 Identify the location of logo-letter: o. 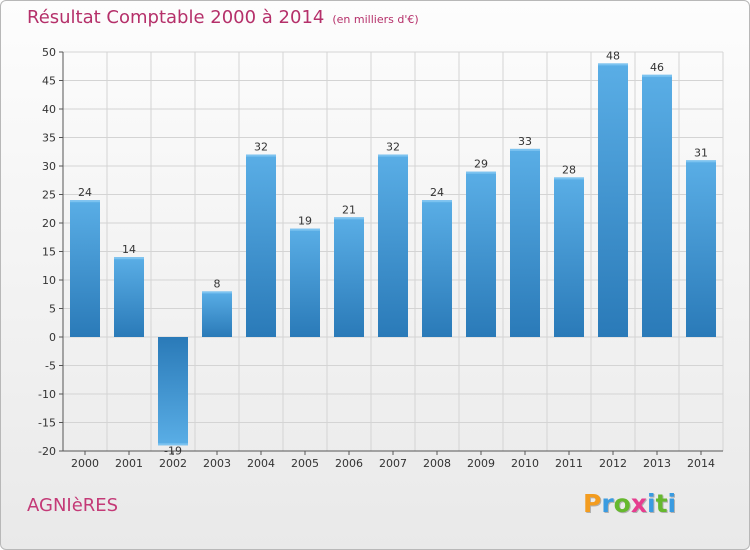
(622, 503).